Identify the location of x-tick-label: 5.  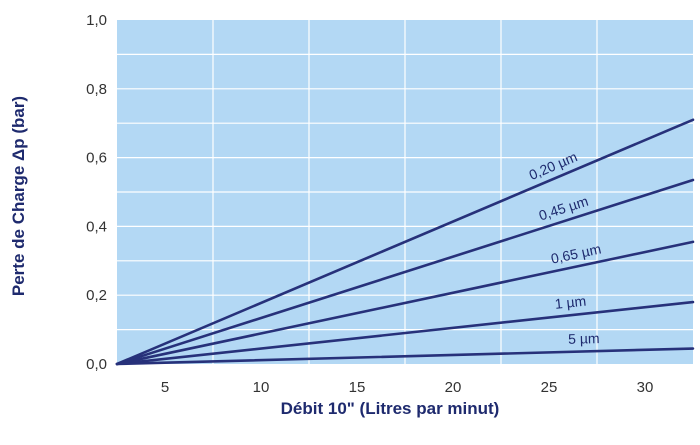
(165, 387).